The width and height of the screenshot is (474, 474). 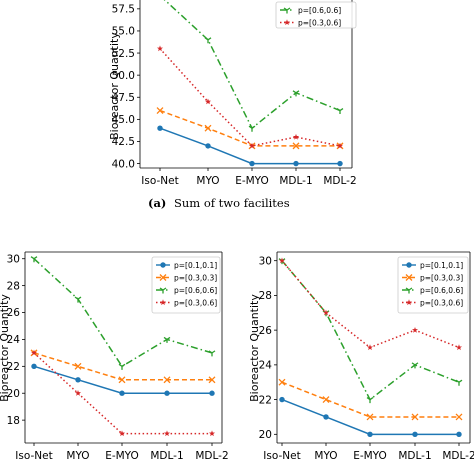 What do you see at coordinates (123, 98) in the screenshot?
I see `y-tick-label: 47.5` at bounding box center [123, 98].